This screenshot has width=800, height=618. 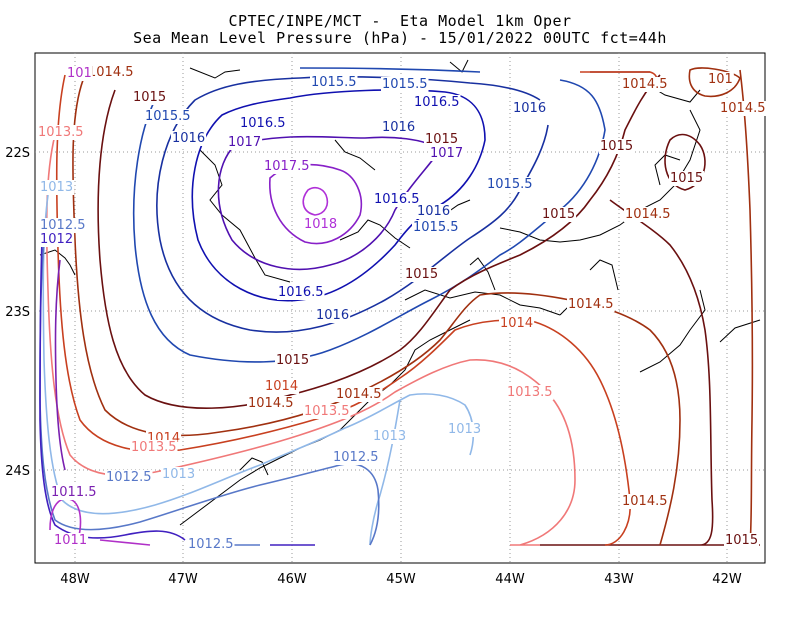 I want to click on map-title: CPTEC/INPE/MCT - Eta Model 1km Oper, so click(x=400, y=21).